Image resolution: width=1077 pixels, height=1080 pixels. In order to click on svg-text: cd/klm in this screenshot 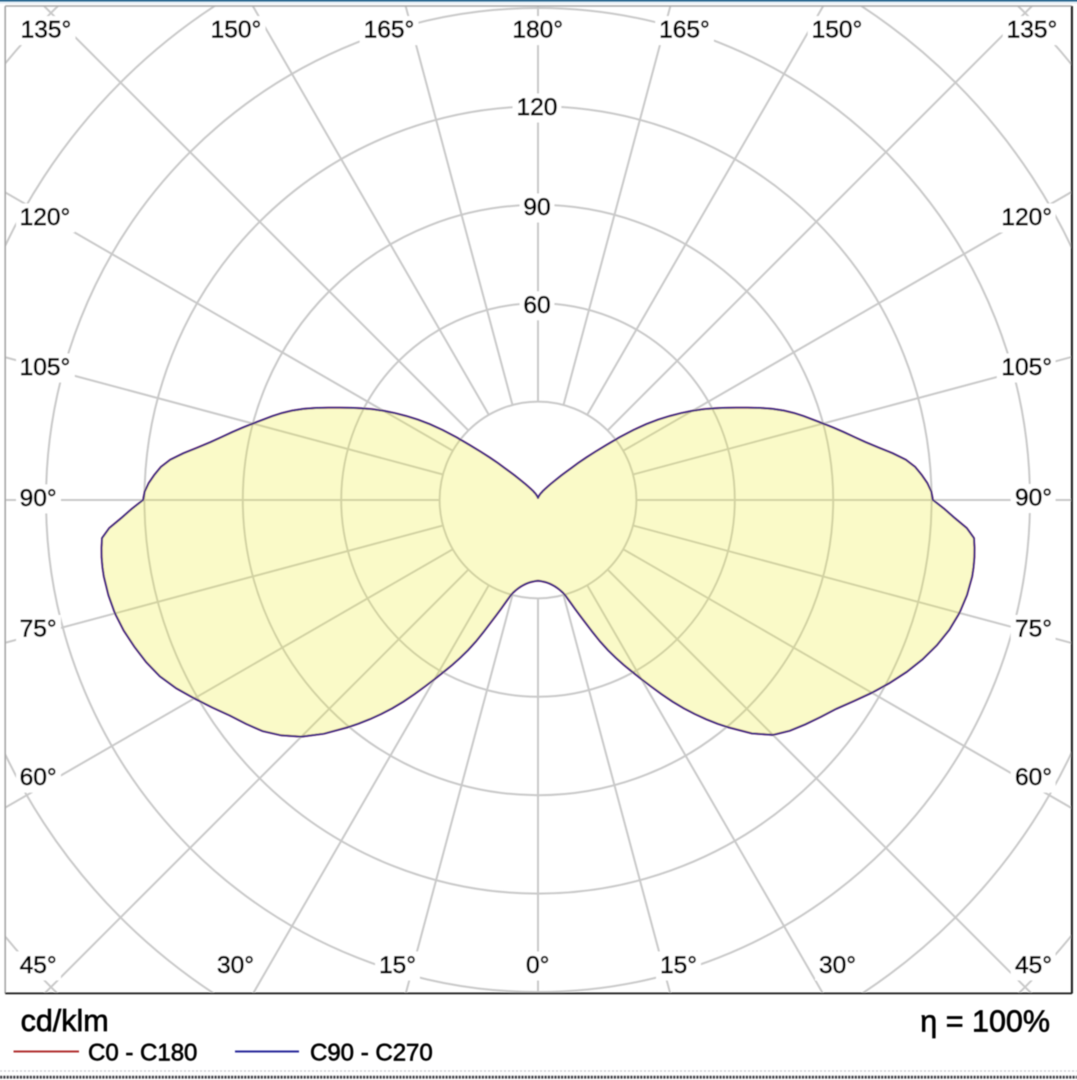, I will do `click(65, 1021)`.